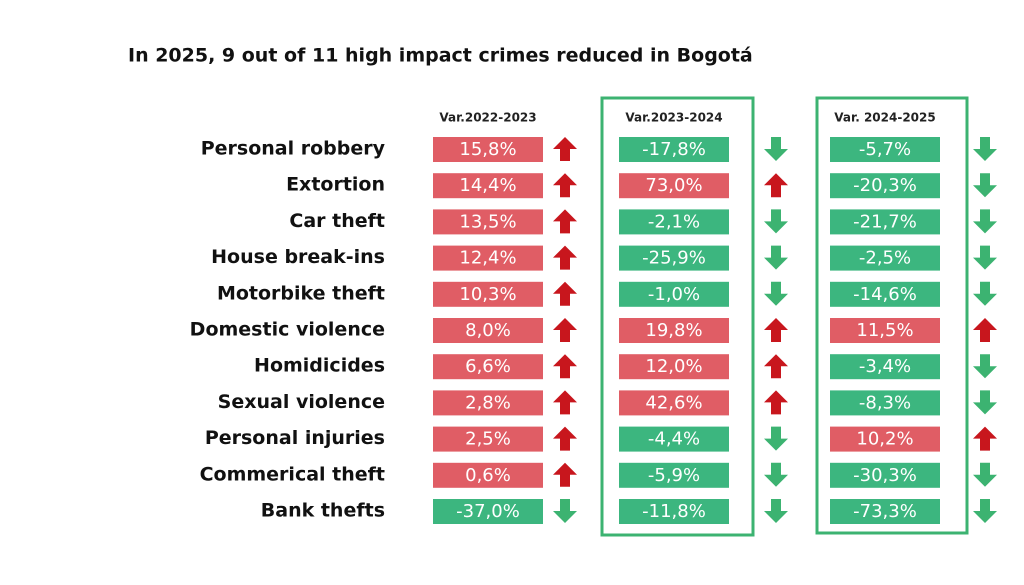 The width and height of the screenshot is (1024, 585). I want to click on row-label: Motorbike theft, so click(301, 293).